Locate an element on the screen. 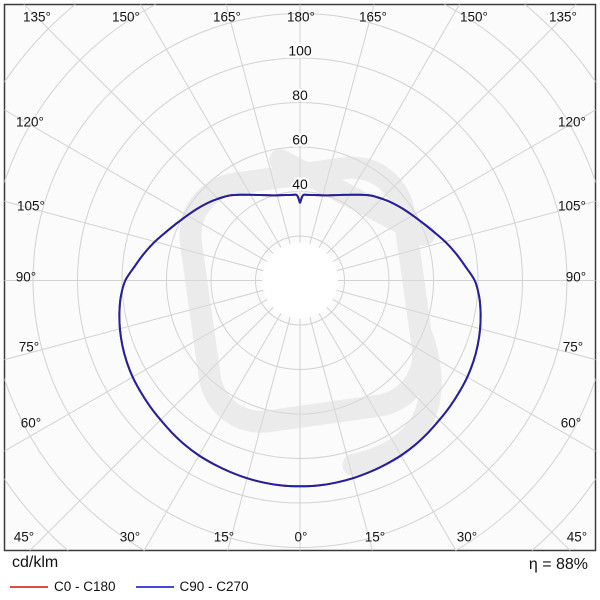 This screenshot has width=600, height=600. legend-label-c90: C90 - C270 is located at coordinates (214, 586).